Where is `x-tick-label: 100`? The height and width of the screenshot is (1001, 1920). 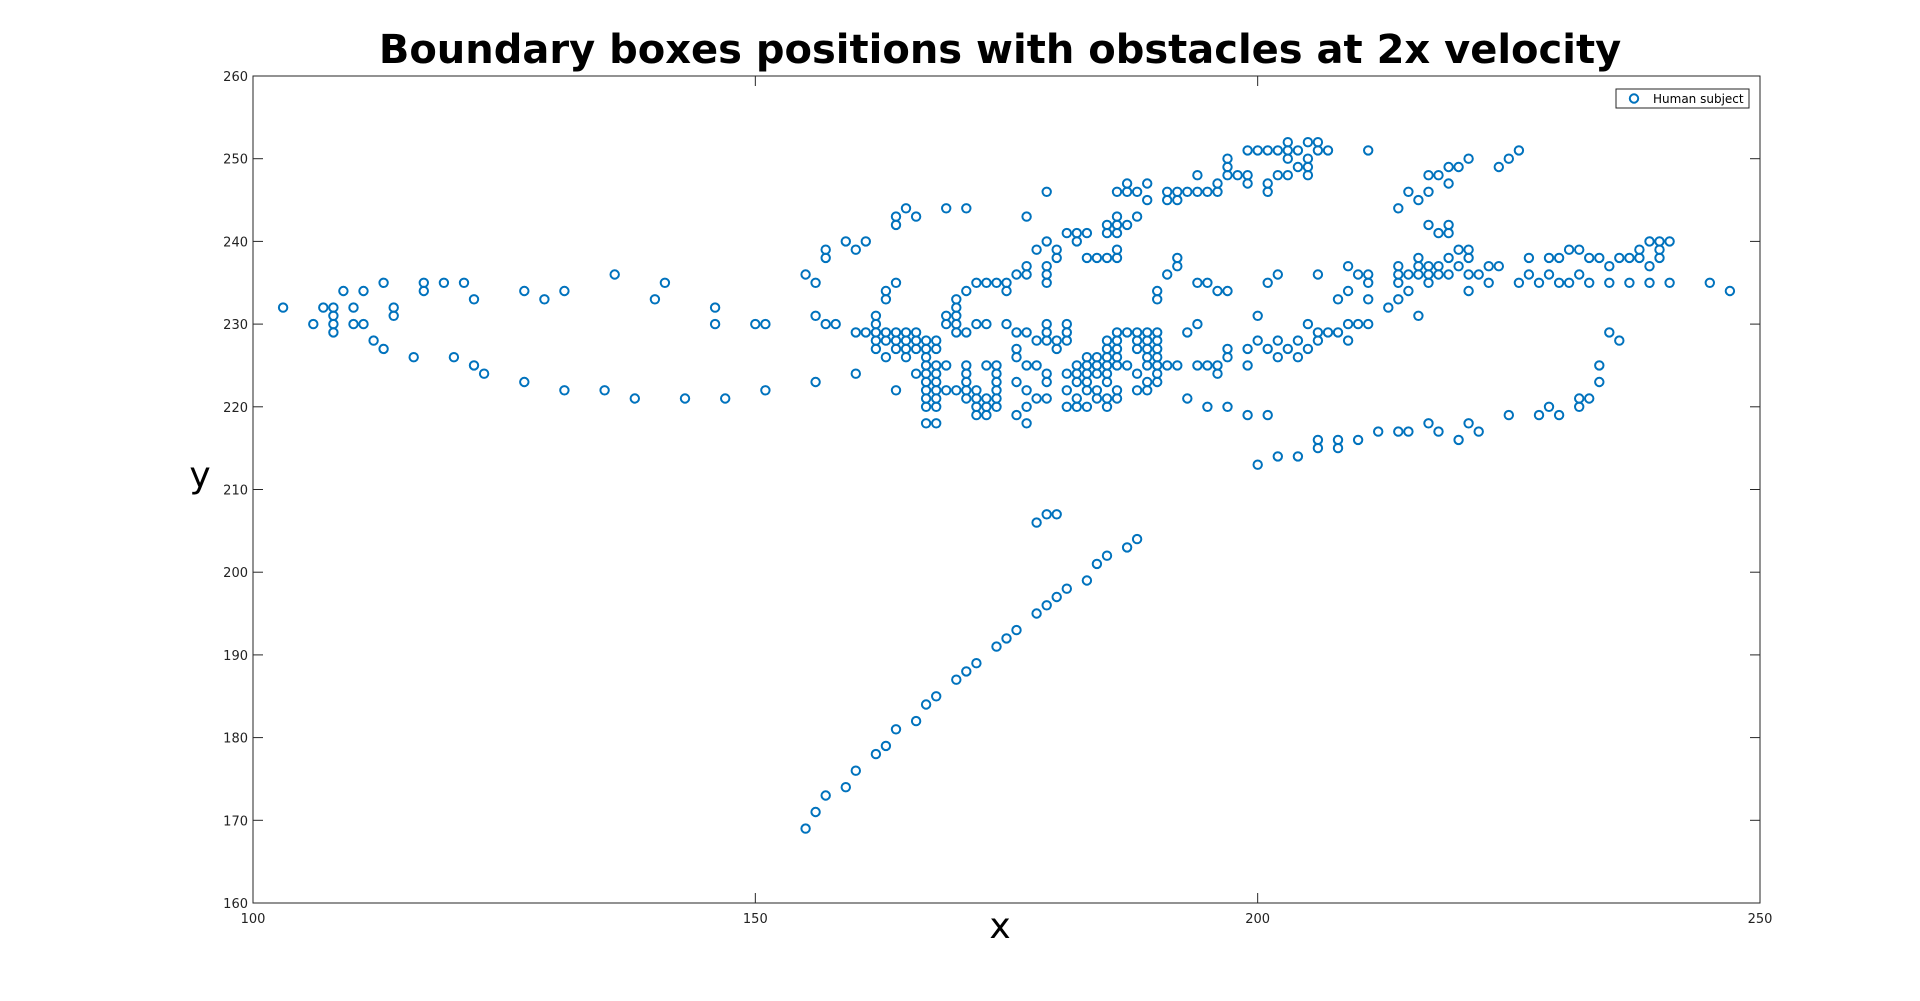 x-tick-label: 100 is located at coordinates (253, 919).